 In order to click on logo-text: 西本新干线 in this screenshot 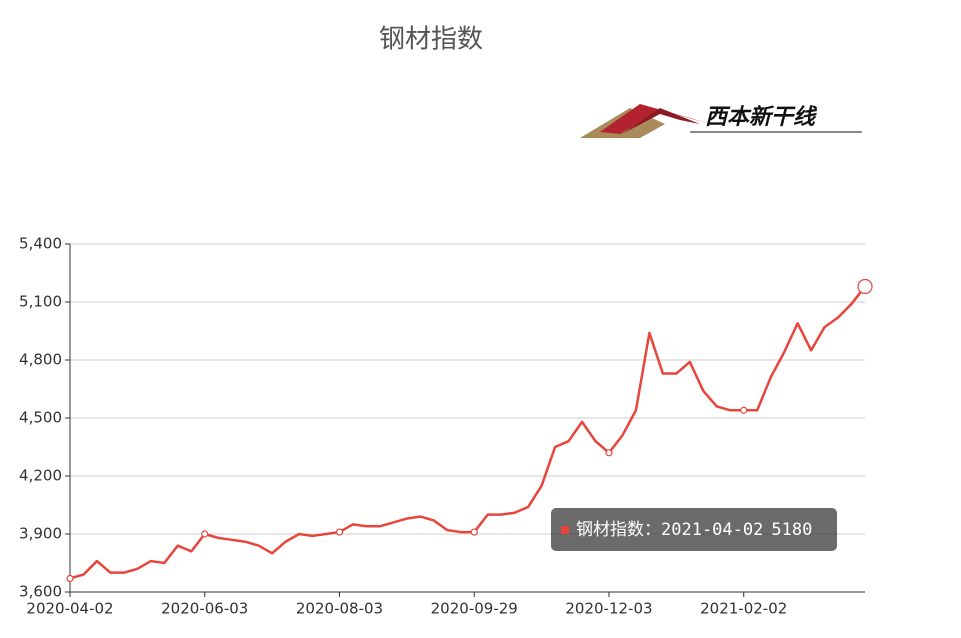, I will do `click(761, 117)`.